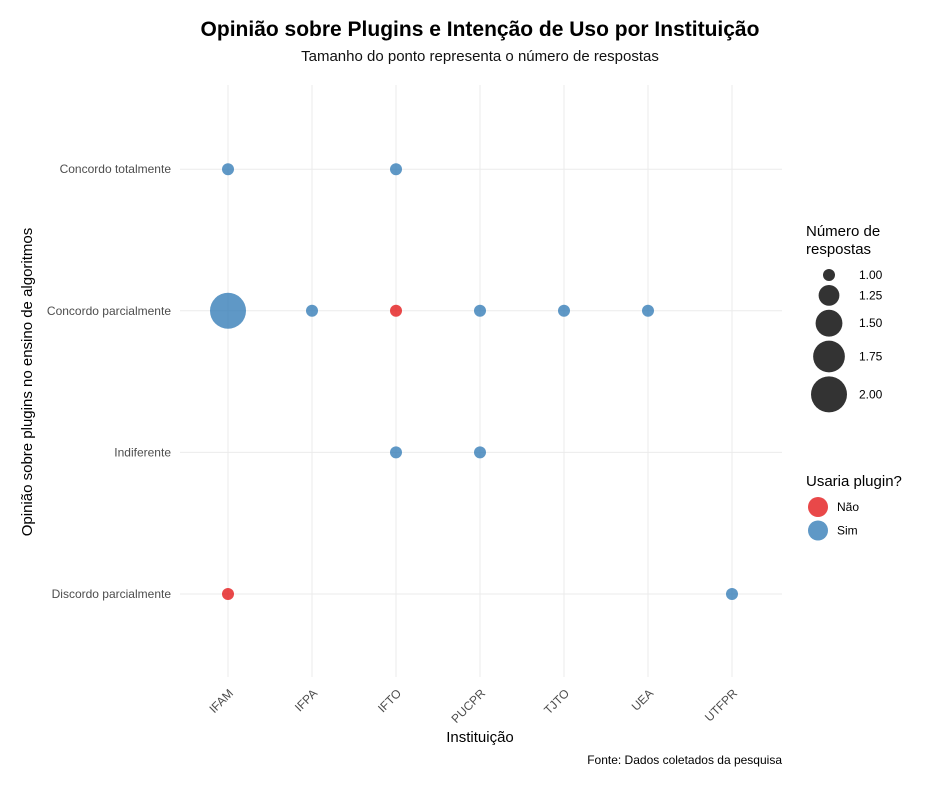  Describe the element at coordinates (109, 311) in the screenshot. I see `y-tick-label: Concordo parcialmente` at that location.